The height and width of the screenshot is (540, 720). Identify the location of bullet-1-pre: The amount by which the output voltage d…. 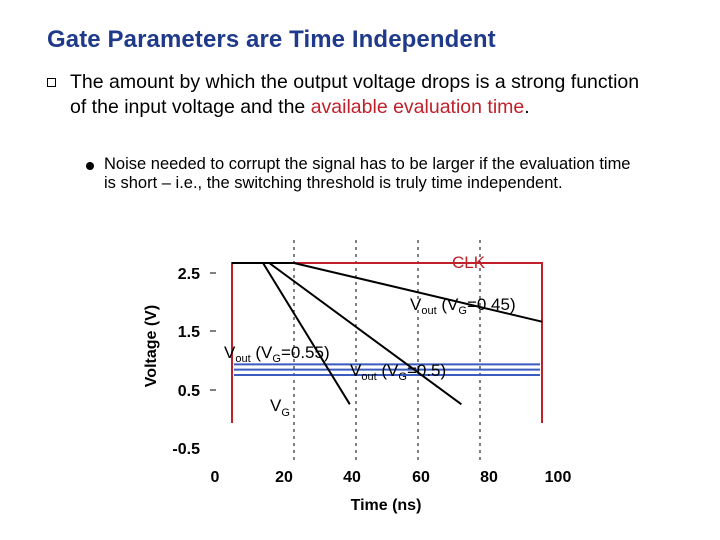
(355, 94).